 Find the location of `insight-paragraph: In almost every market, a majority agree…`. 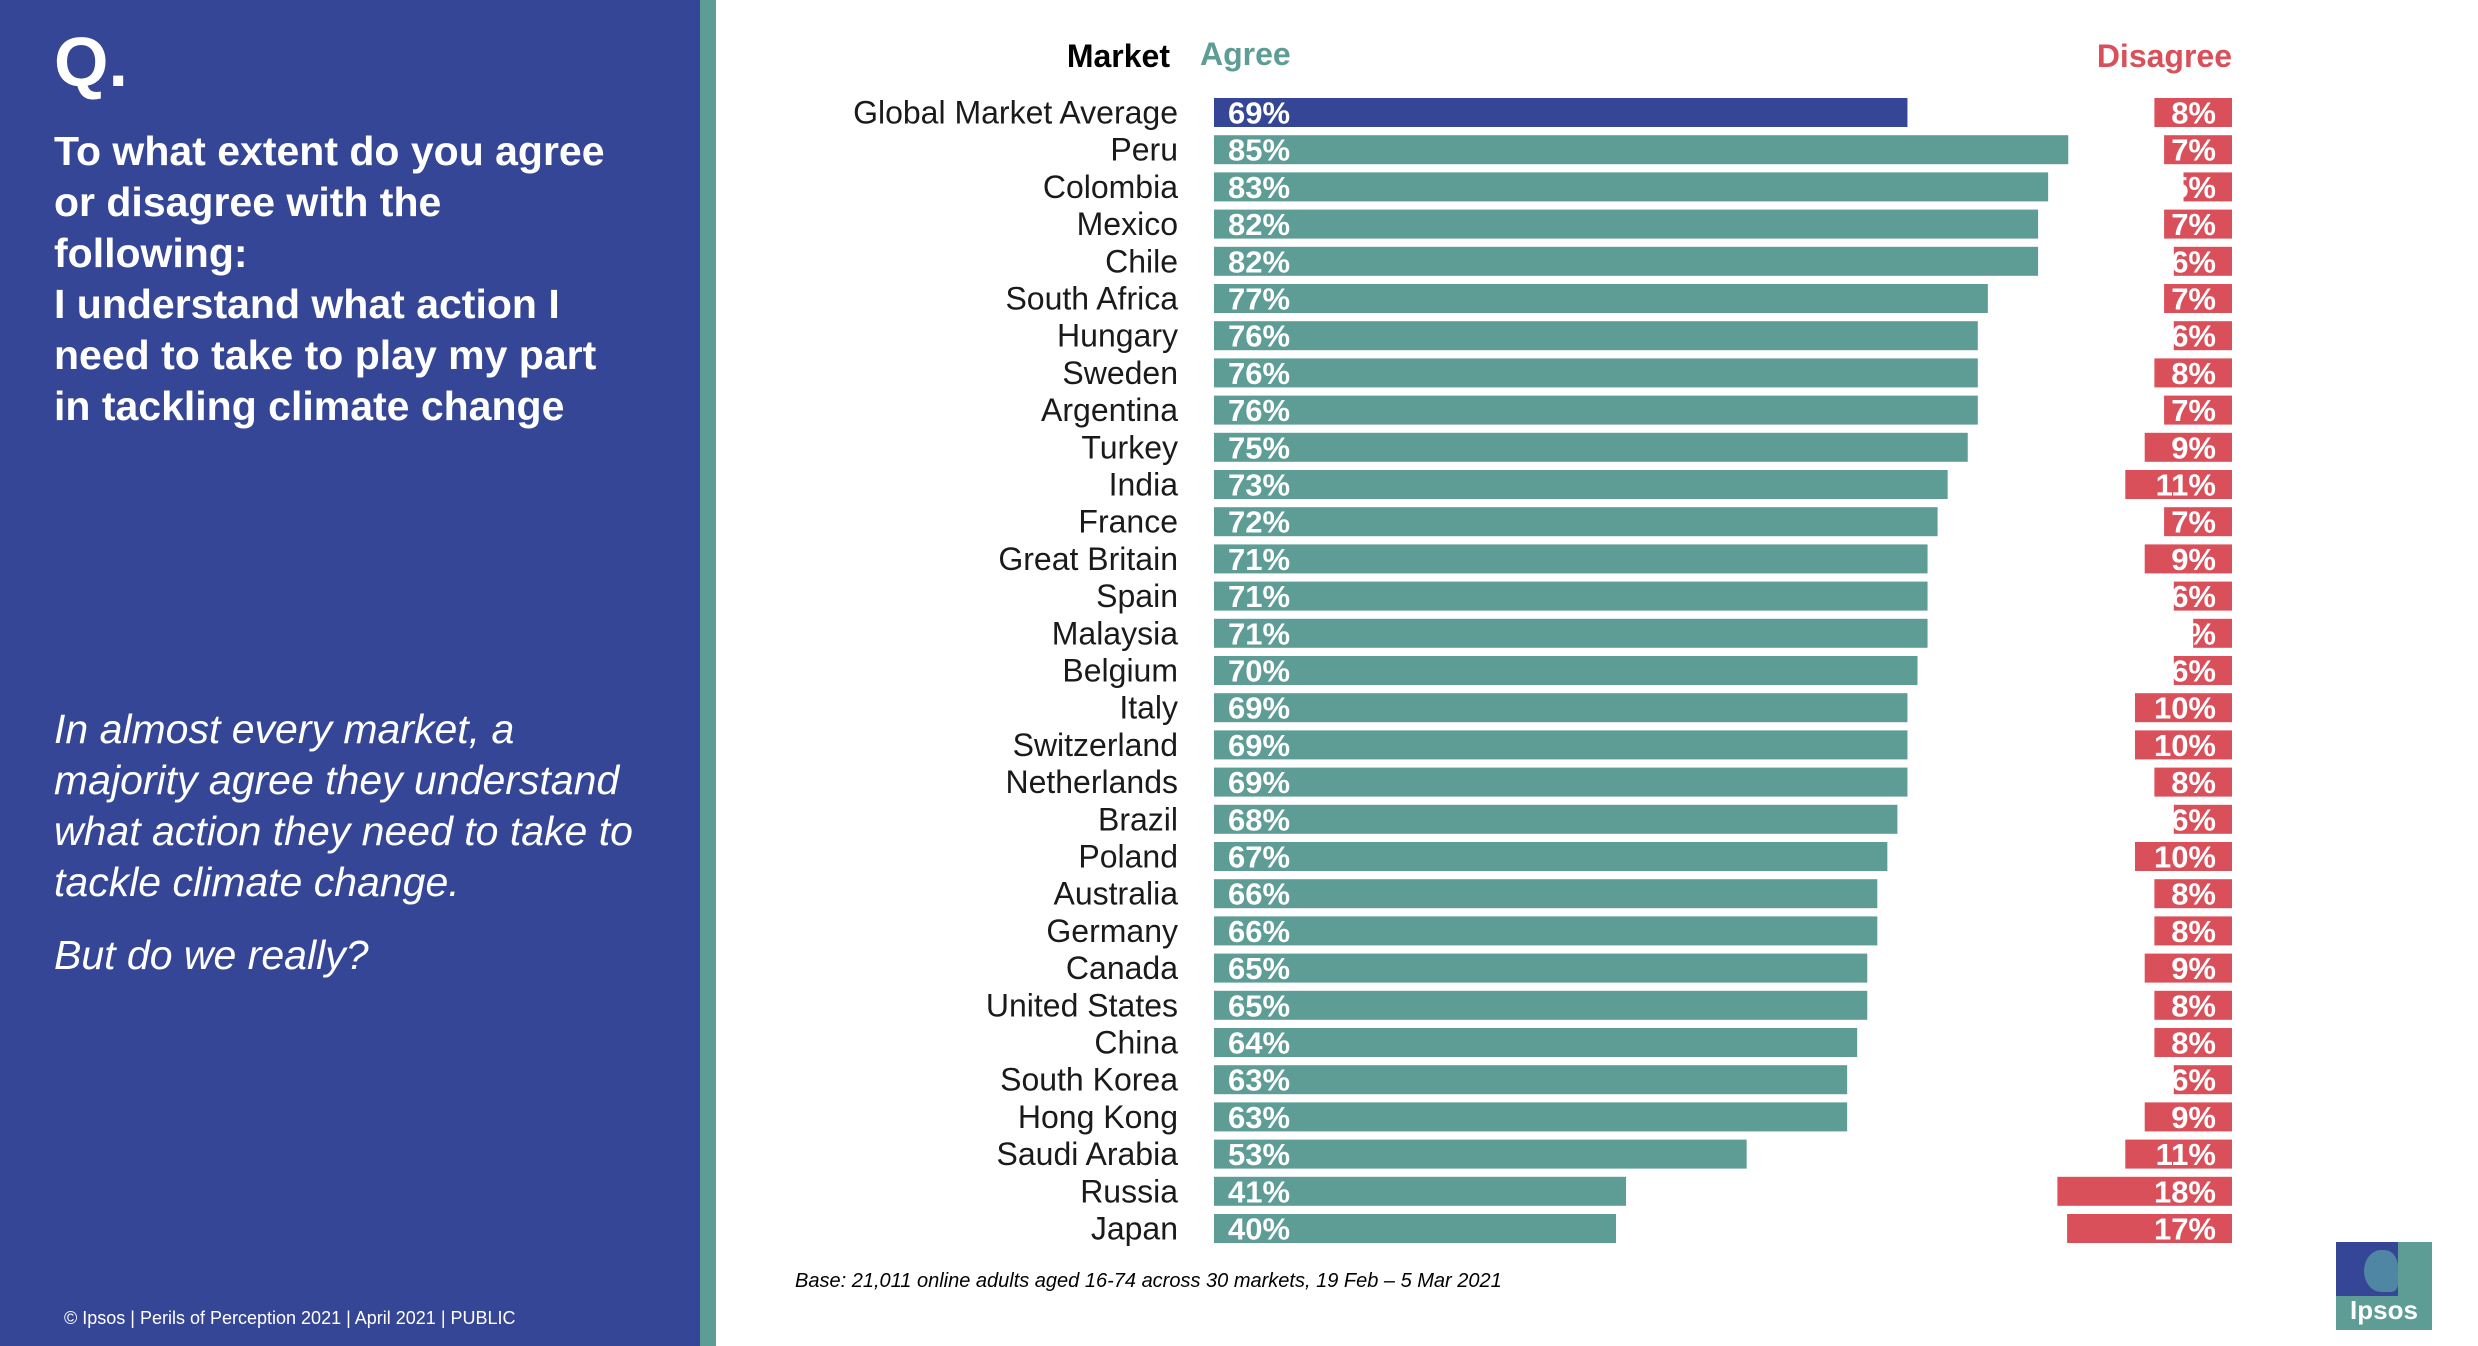

insight-paragraph: In almost every market, a majority agree… is located at coordinates (343, 805).